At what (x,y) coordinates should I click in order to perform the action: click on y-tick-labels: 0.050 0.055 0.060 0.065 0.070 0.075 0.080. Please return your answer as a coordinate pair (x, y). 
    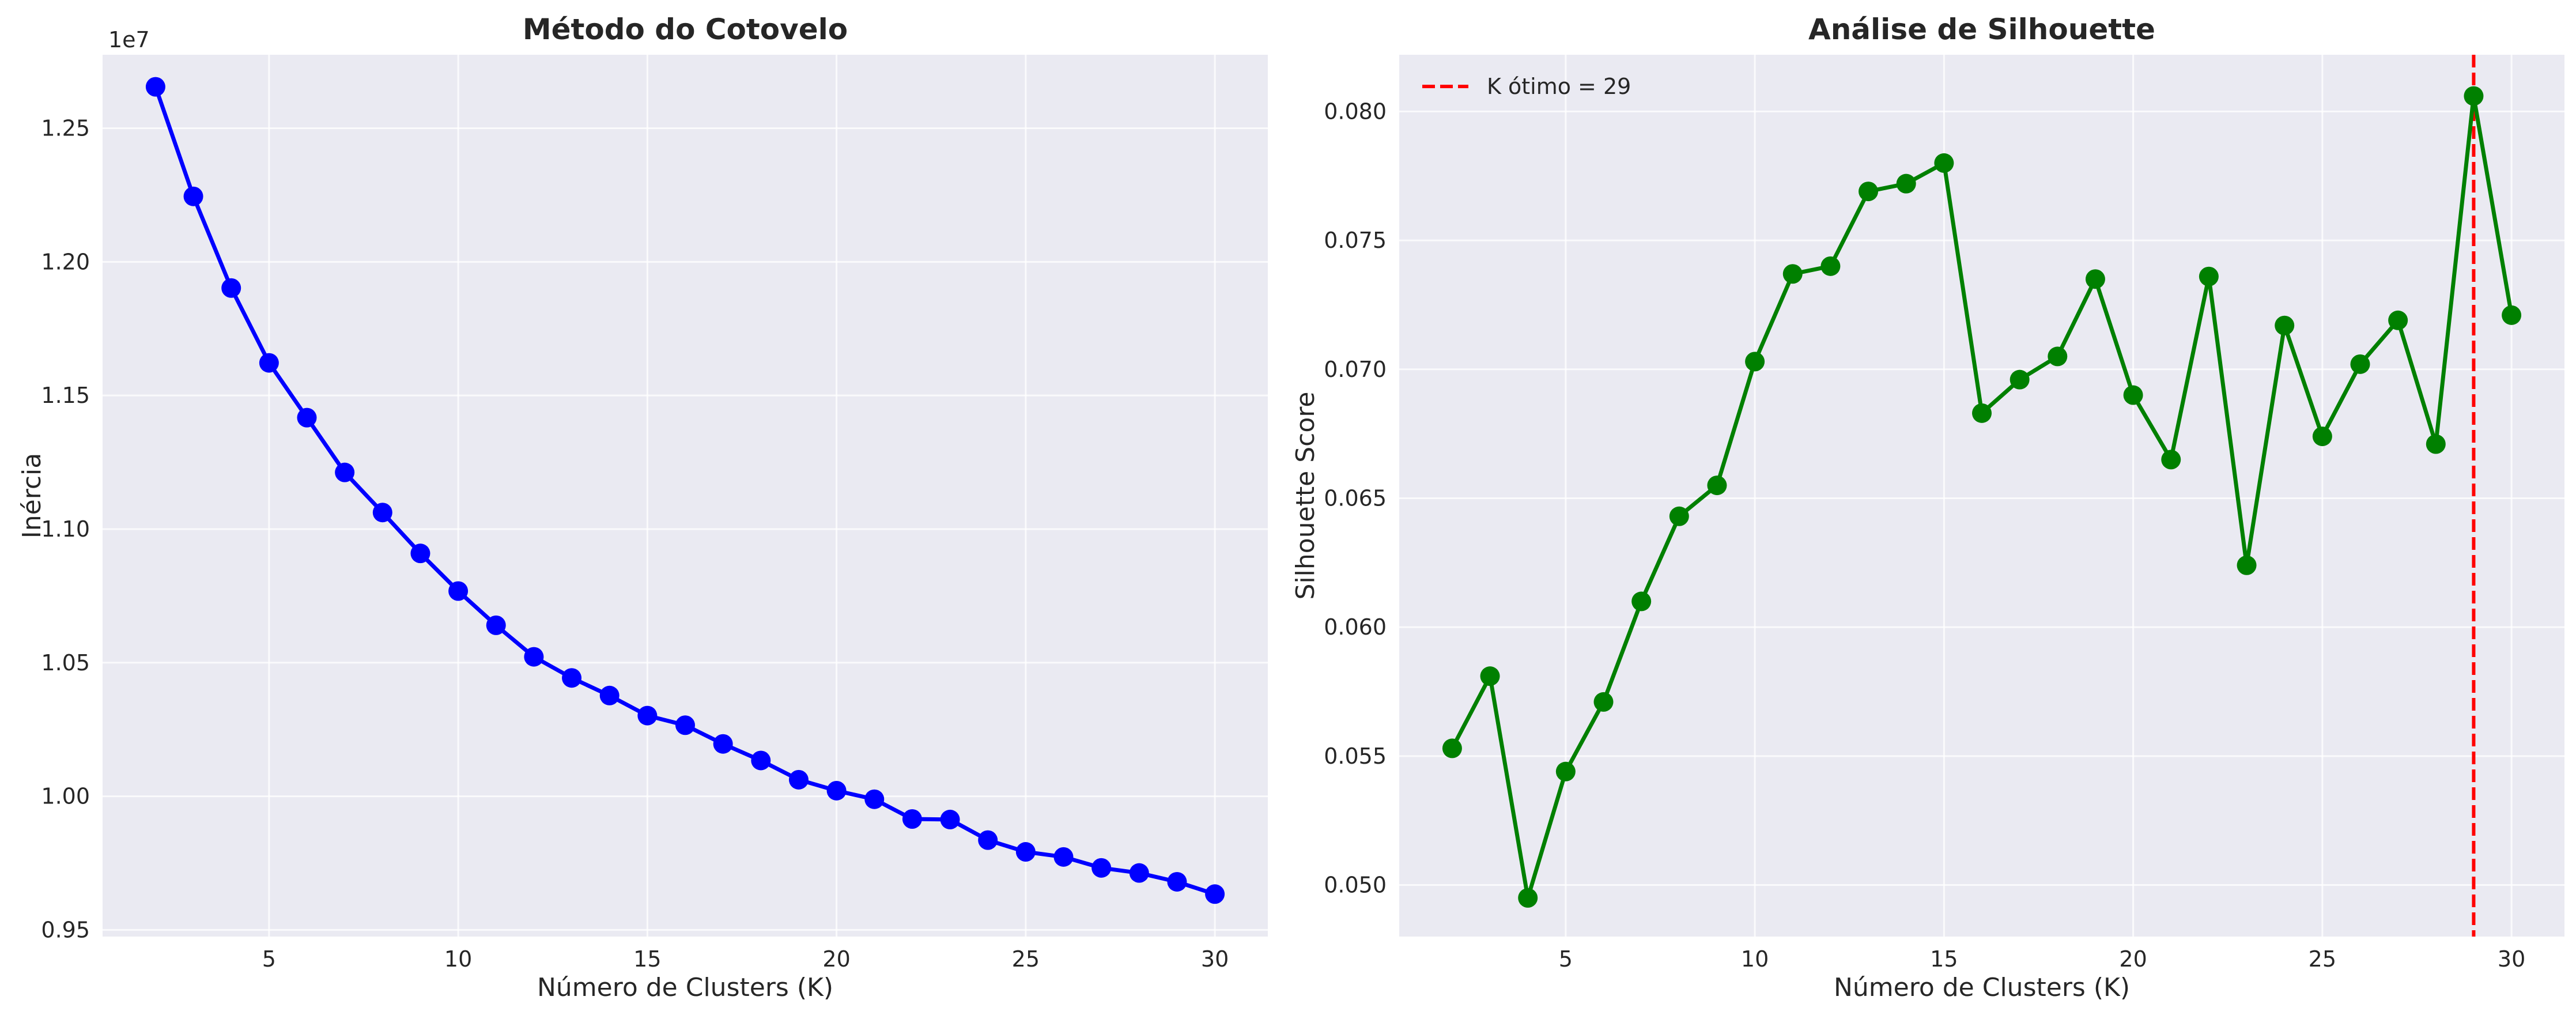
    Looking at the image, I should click on (1355, 498).